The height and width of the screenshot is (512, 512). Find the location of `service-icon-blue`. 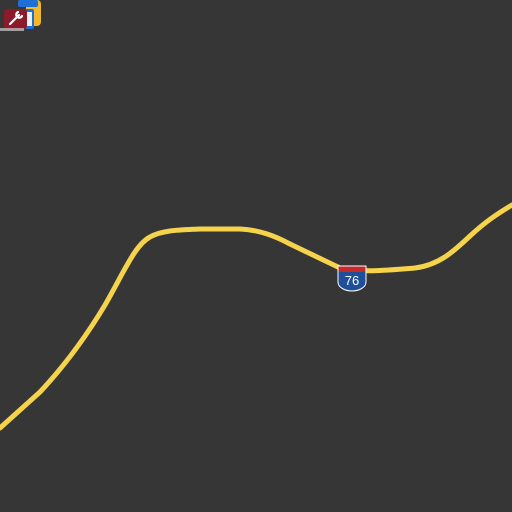

service-icon-blue is located at coordinates (28, 3).